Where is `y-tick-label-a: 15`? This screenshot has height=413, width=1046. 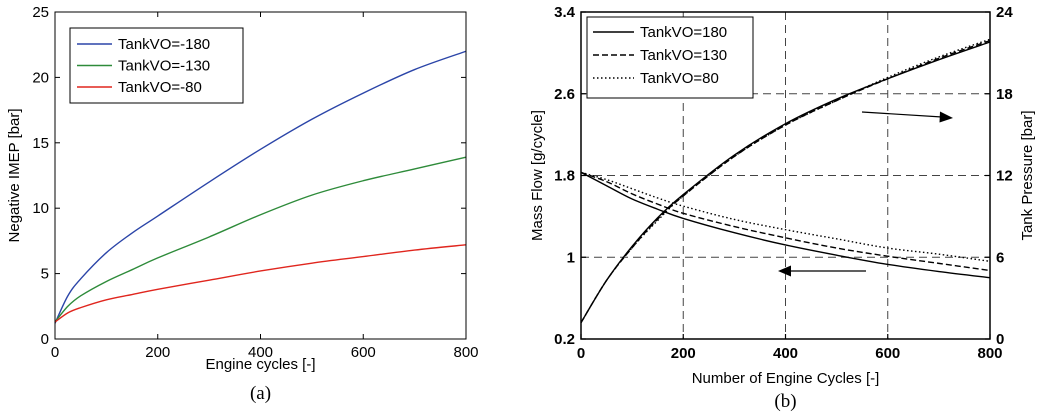
y-tick-label-a: 15 is located at coordinates (40, 143).